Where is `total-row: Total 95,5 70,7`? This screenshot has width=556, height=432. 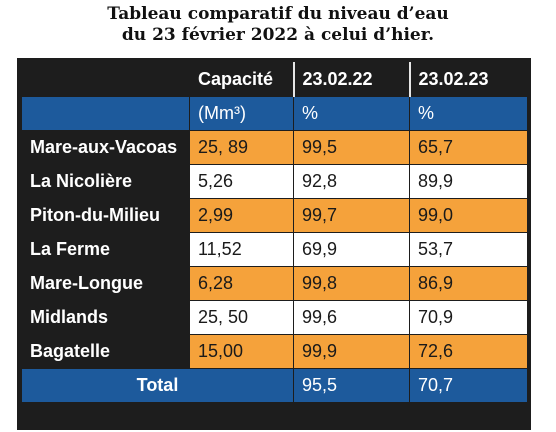
total-row: Total 95,5 70,7 is located at coordinates (274, 385).